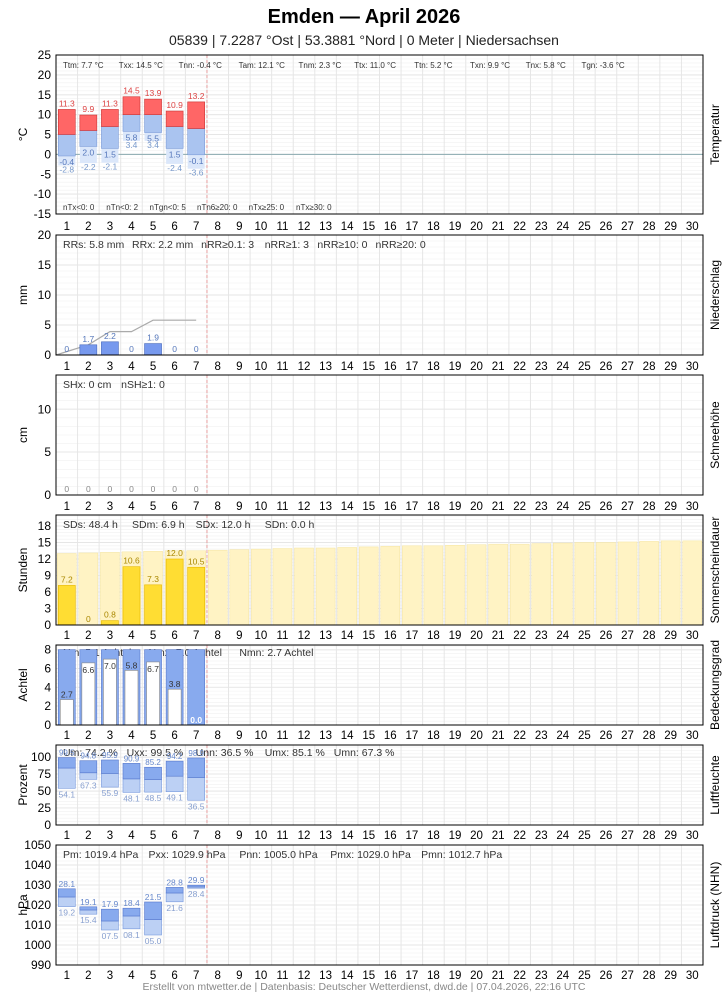  What do you see at coordinates (562, 836) in the screenshot?
I see `x-tick-label-luftfeuchte: 24` at bounding box center [562, 836].